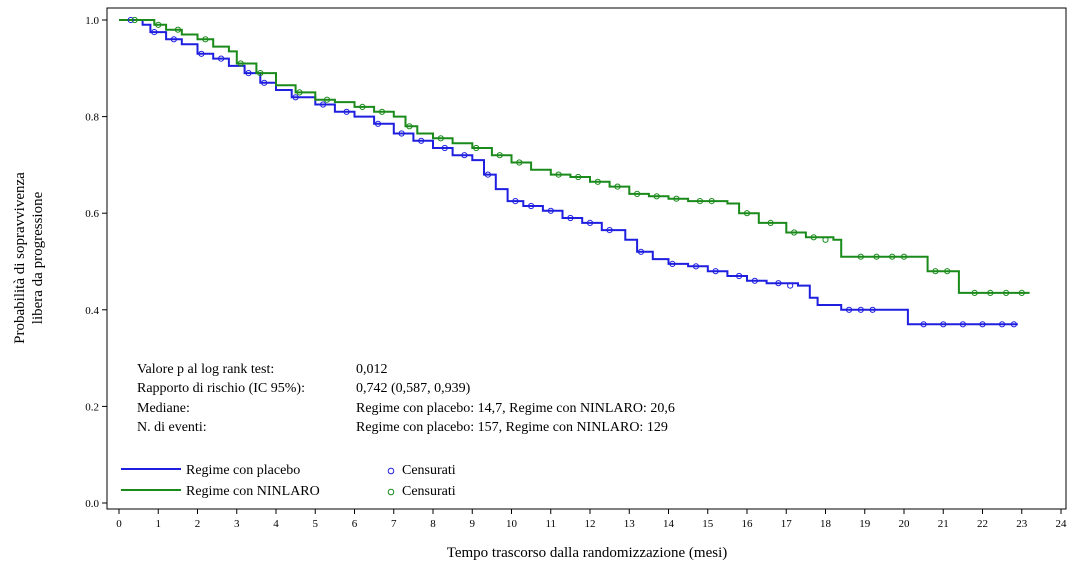  I want to click on x-tick-label: 13, so click(630, 524).